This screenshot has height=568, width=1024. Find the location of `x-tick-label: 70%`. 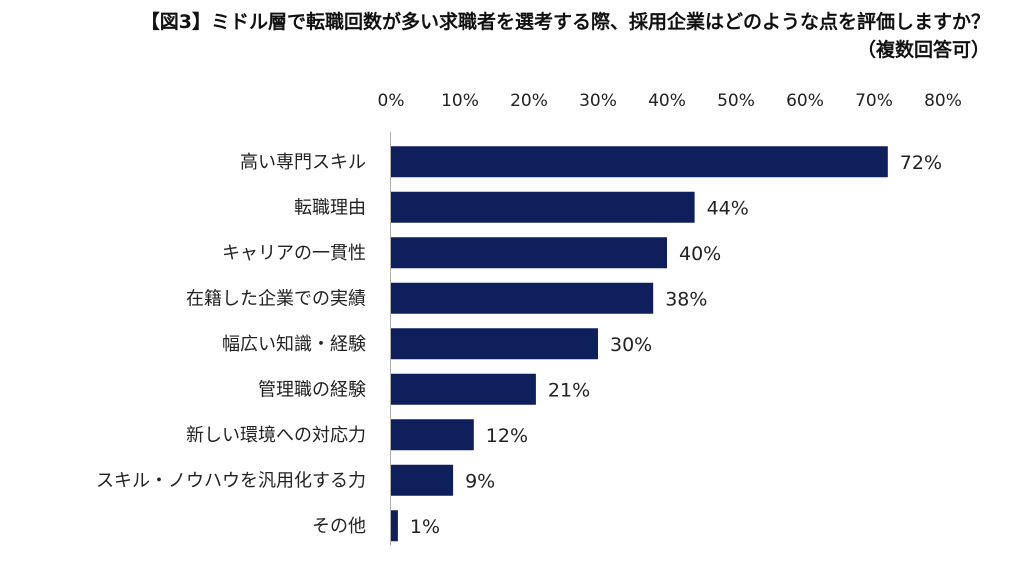

x-tick-label: 70% is located at coordinates (874, 101).